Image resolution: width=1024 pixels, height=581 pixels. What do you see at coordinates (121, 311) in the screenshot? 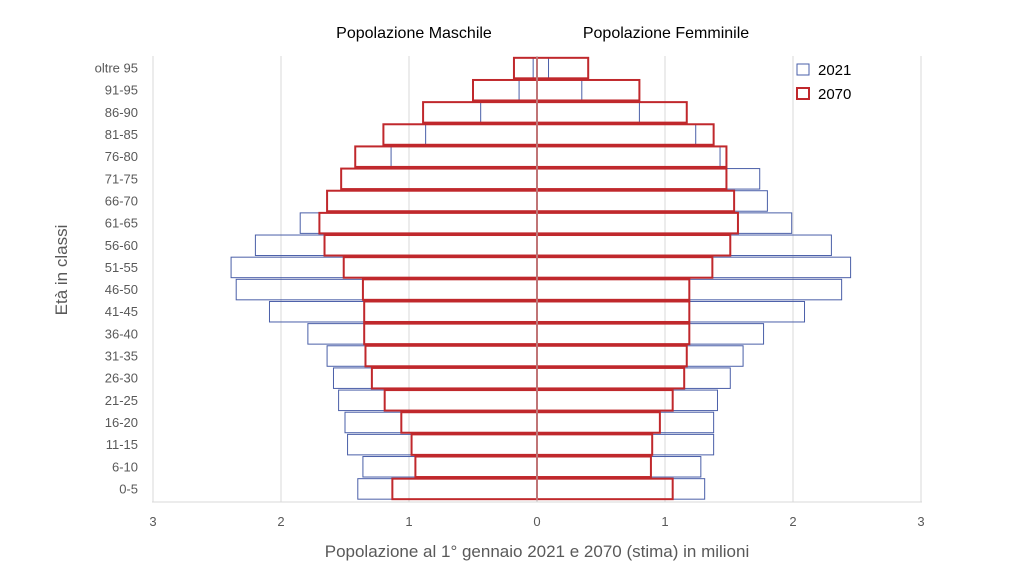
I see `category-label: 41-45` at bounding box center [121, 311].